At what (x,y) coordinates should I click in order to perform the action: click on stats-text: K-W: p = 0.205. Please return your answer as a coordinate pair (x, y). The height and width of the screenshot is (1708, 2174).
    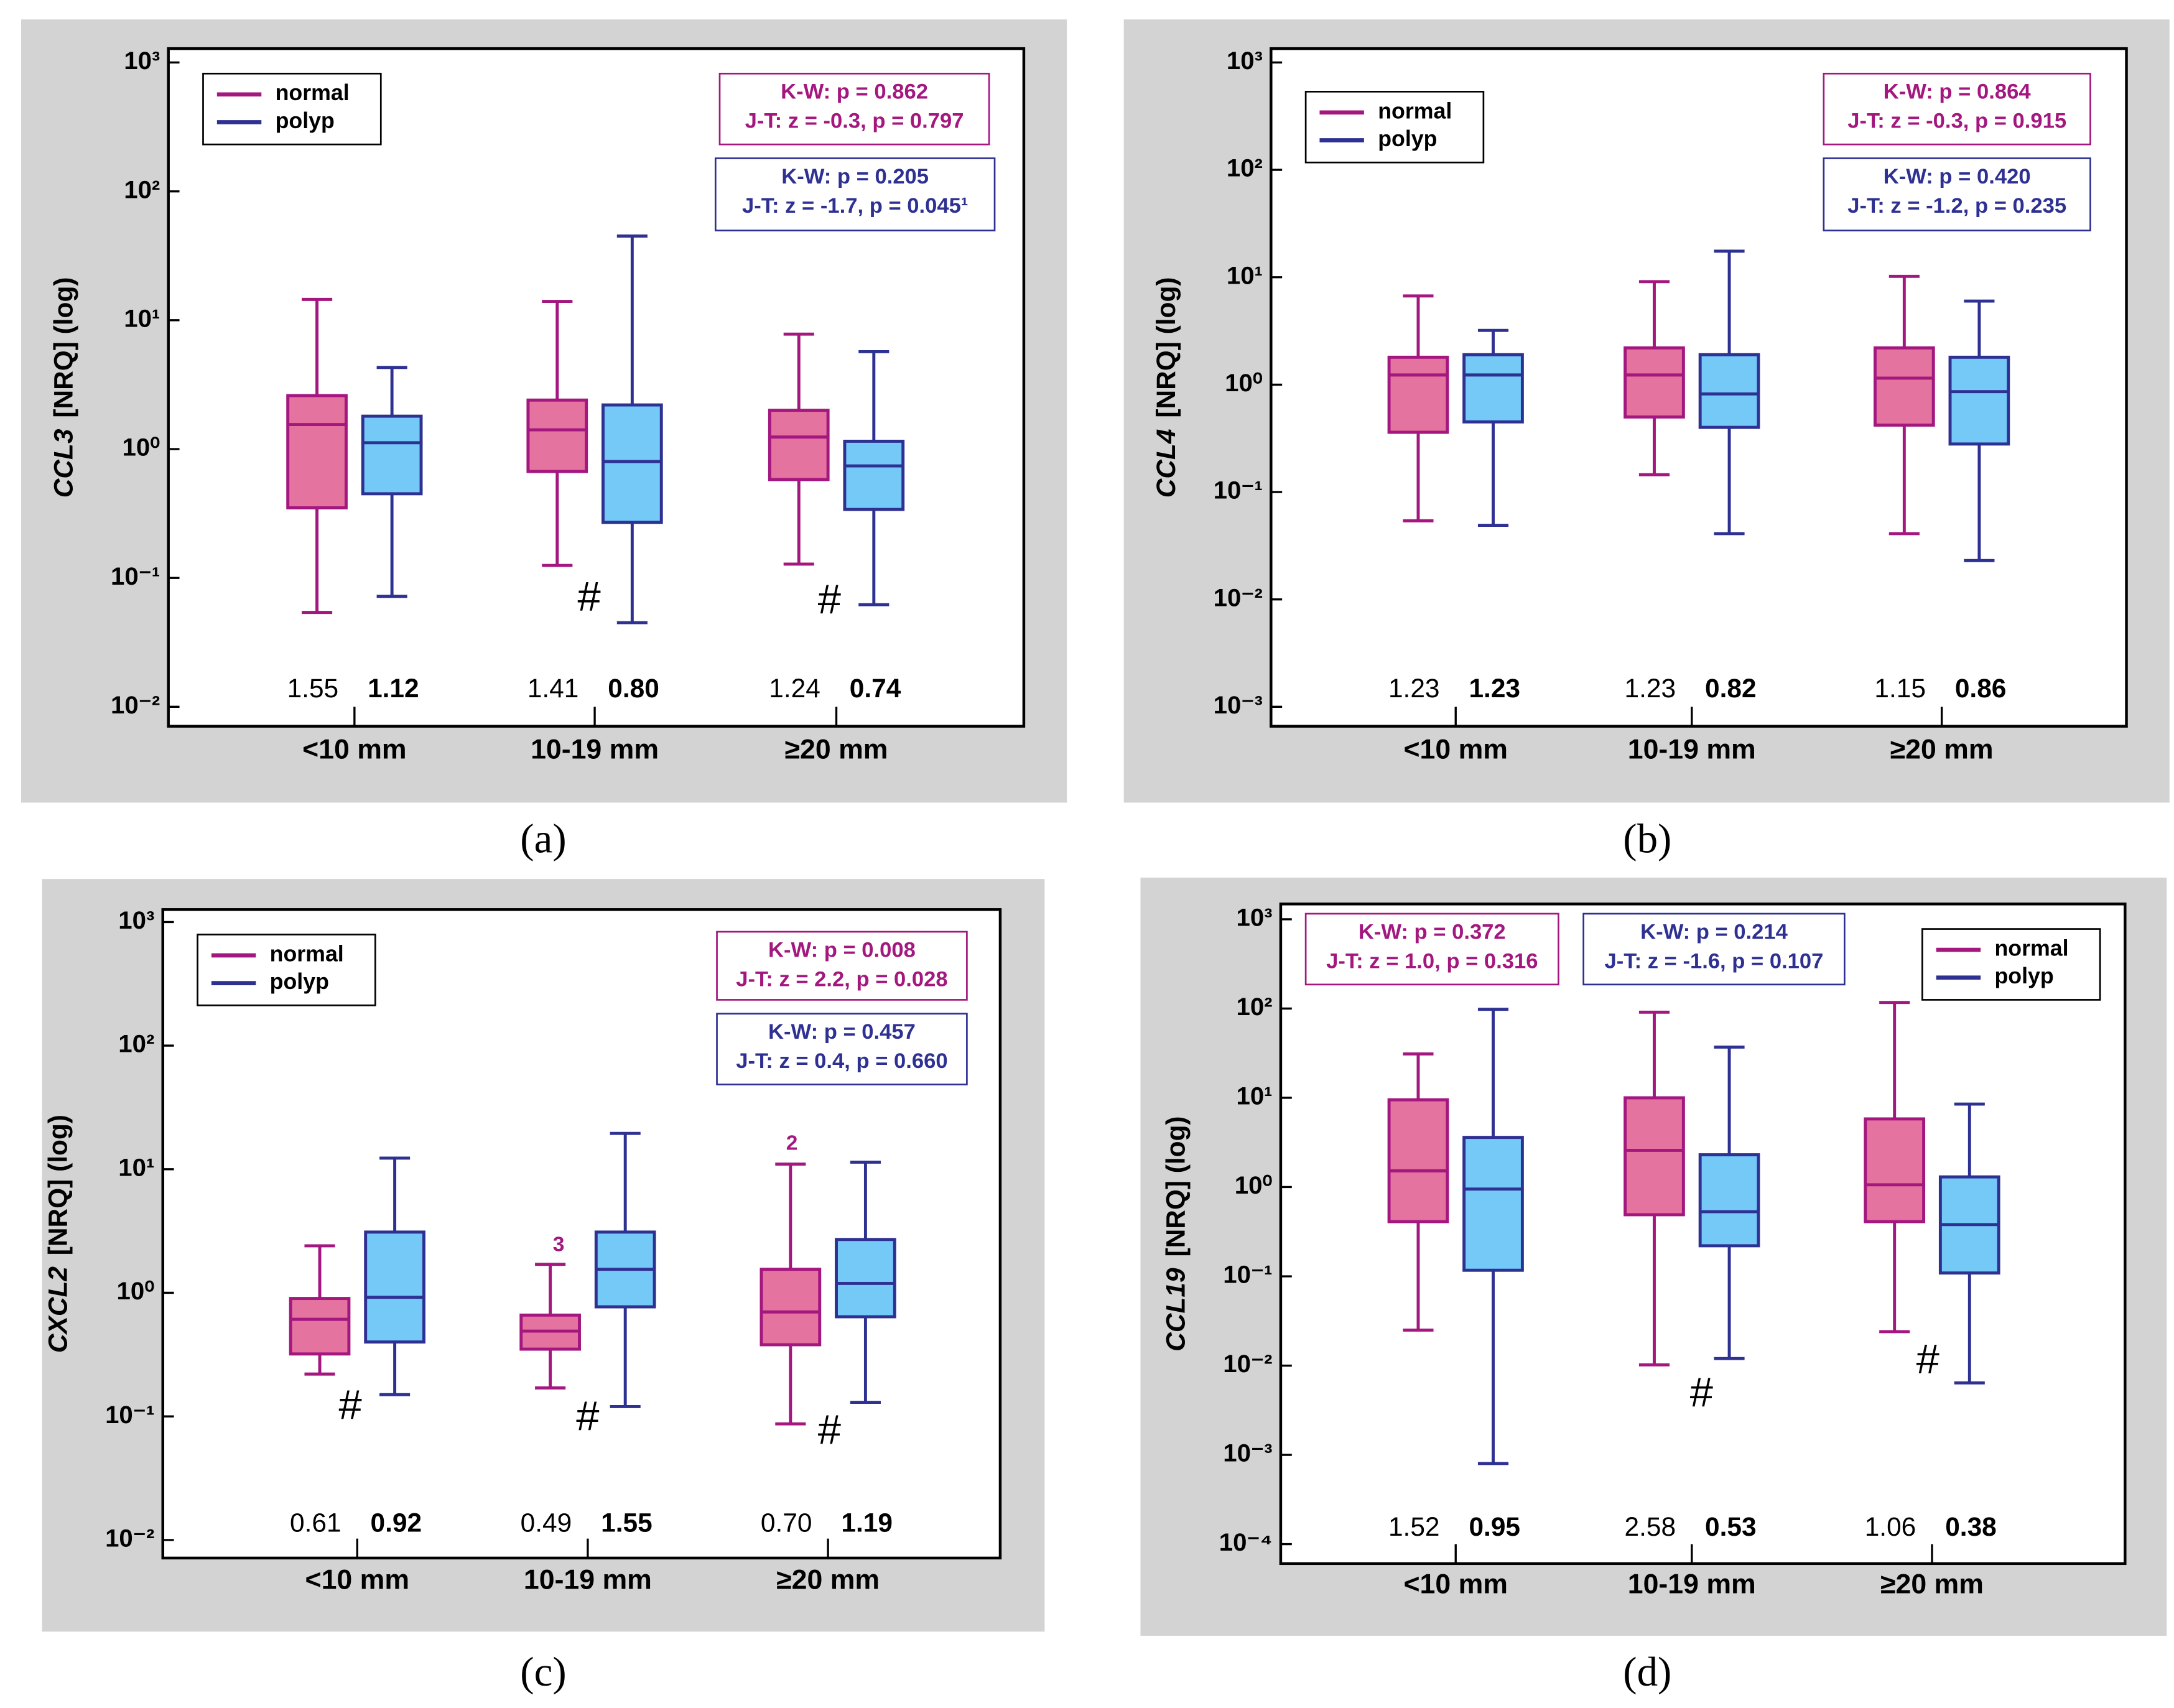
    Looking at the image, I should click on (855, 176).